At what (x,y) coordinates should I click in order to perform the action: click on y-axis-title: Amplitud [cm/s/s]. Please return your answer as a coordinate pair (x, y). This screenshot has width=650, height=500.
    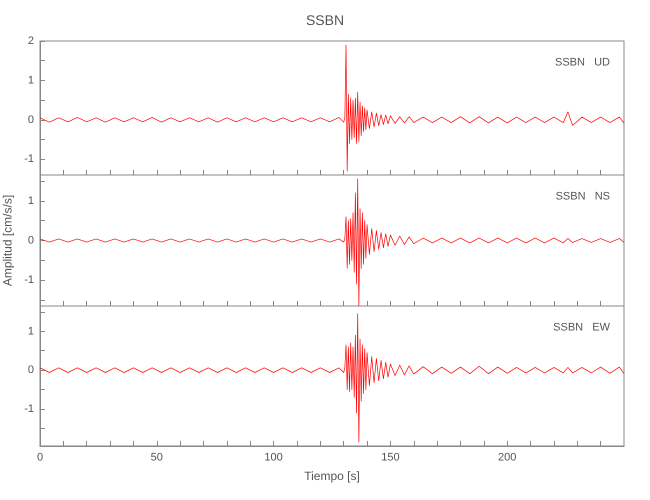
    Looking at the image, I should click on (7, 240).